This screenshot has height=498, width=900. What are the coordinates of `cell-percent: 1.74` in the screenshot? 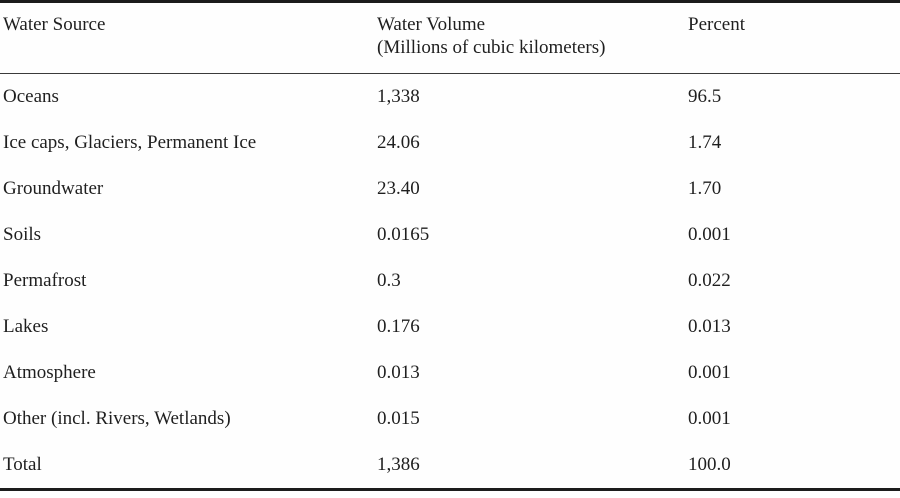 It's located at (705, 142).